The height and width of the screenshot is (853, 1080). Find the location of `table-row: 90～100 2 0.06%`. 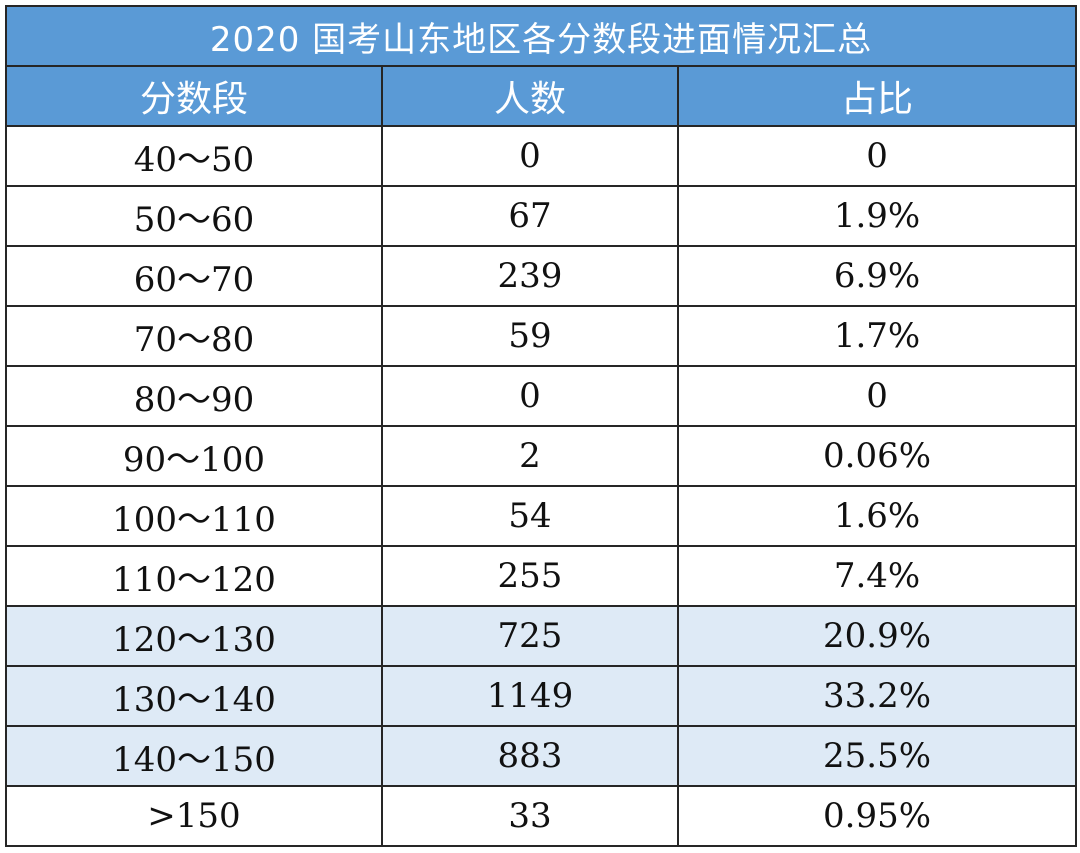

table-row: 90～100 2 0.06% is located at coordinates (541, 456).